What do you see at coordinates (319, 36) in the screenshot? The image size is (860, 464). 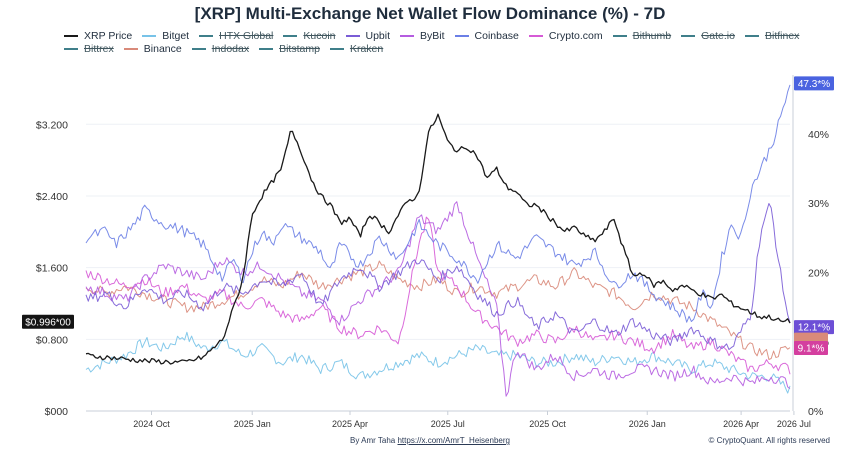 I see `legend-label: Kucoin` at bounding box center [319, 36].